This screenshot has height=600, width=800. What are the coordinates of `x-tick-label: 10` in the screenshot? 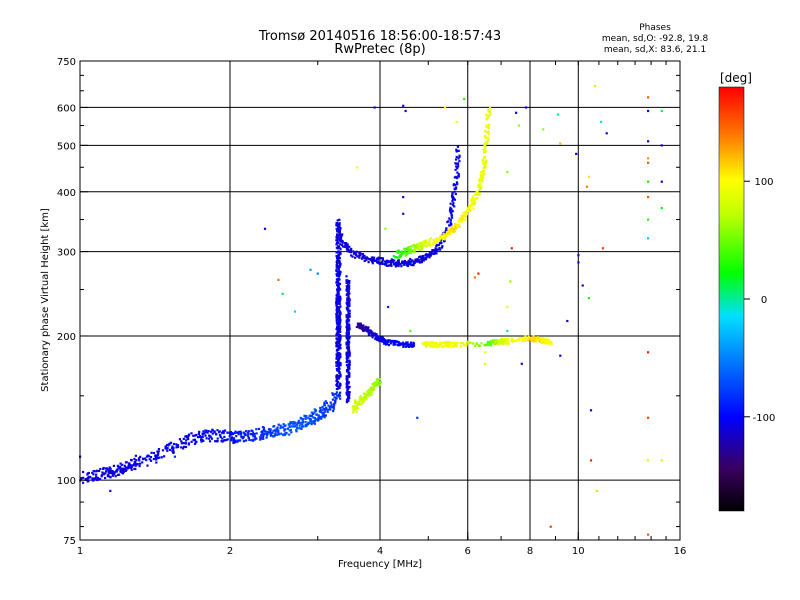 It's located at (578, 551).